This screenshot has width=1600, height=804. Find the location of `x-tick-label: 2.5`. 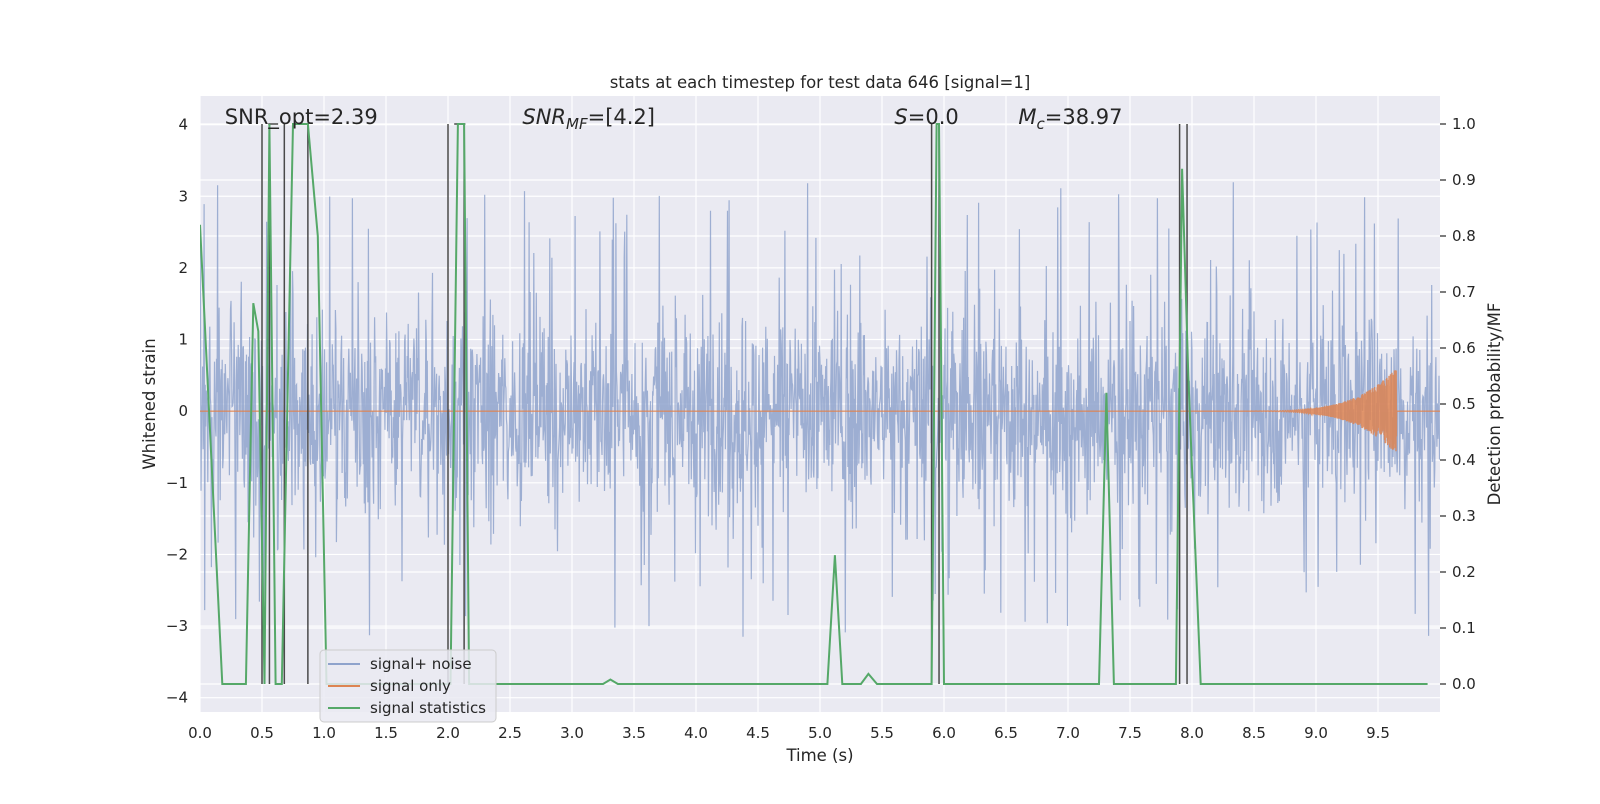

x-tick-label: 2.5 is located at coordinates (510, 733).